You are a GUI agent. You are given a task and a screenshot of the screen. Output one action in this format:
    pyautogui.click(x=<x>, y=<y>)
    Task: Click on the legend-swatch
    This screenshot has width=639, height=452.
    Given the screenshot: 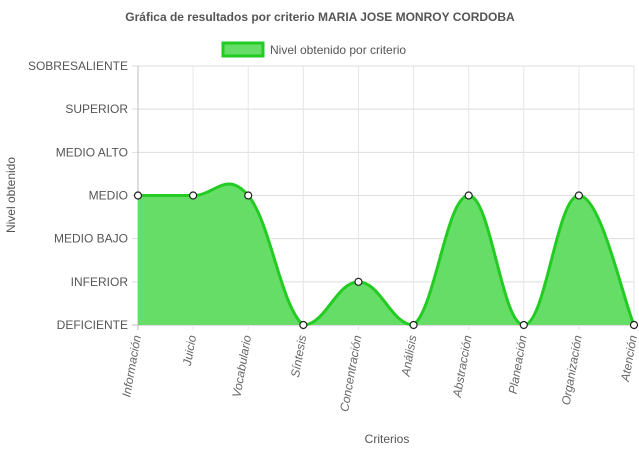 What is the action you would take?
    pyautogui.click(x=243, y=49)
    